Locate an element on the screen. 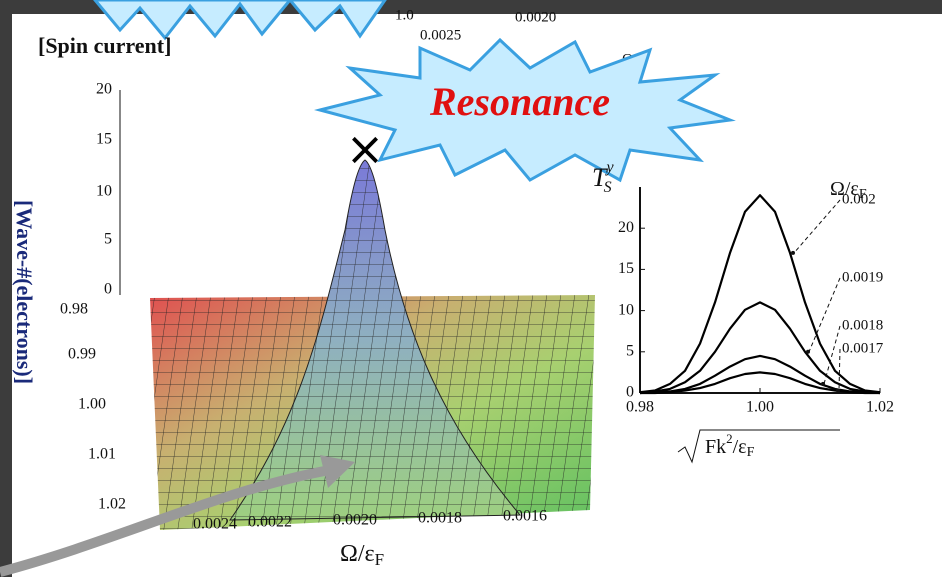  z-tick-label: 10 is located at coordinates (104, 191).